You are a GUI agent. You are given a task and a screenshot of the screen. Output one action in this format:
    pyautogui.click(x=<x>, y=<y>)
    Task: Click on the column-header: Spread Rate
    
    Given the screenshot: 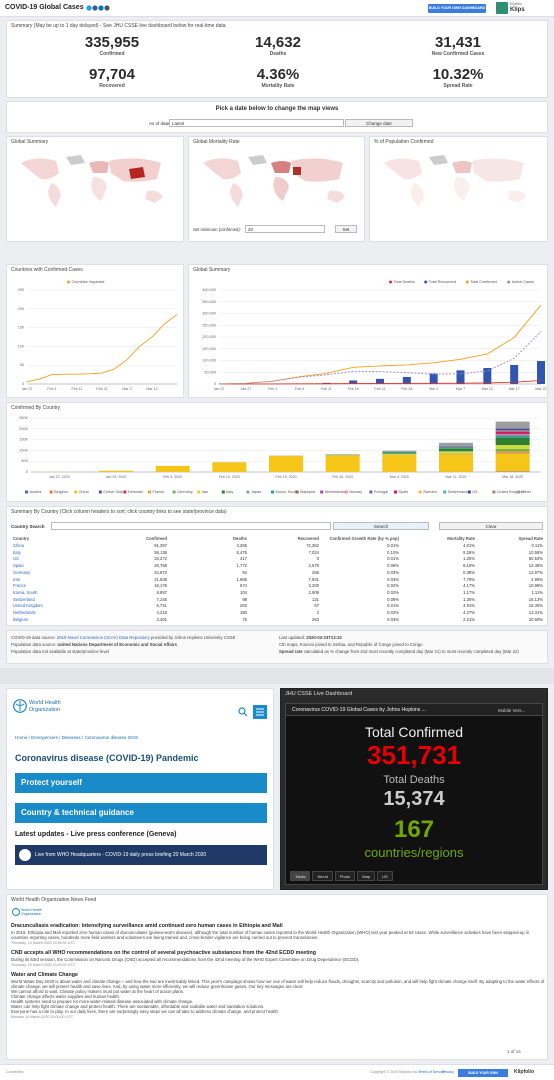 What is the action you would take?
    pyautogui.click(x=530, y=538)
    